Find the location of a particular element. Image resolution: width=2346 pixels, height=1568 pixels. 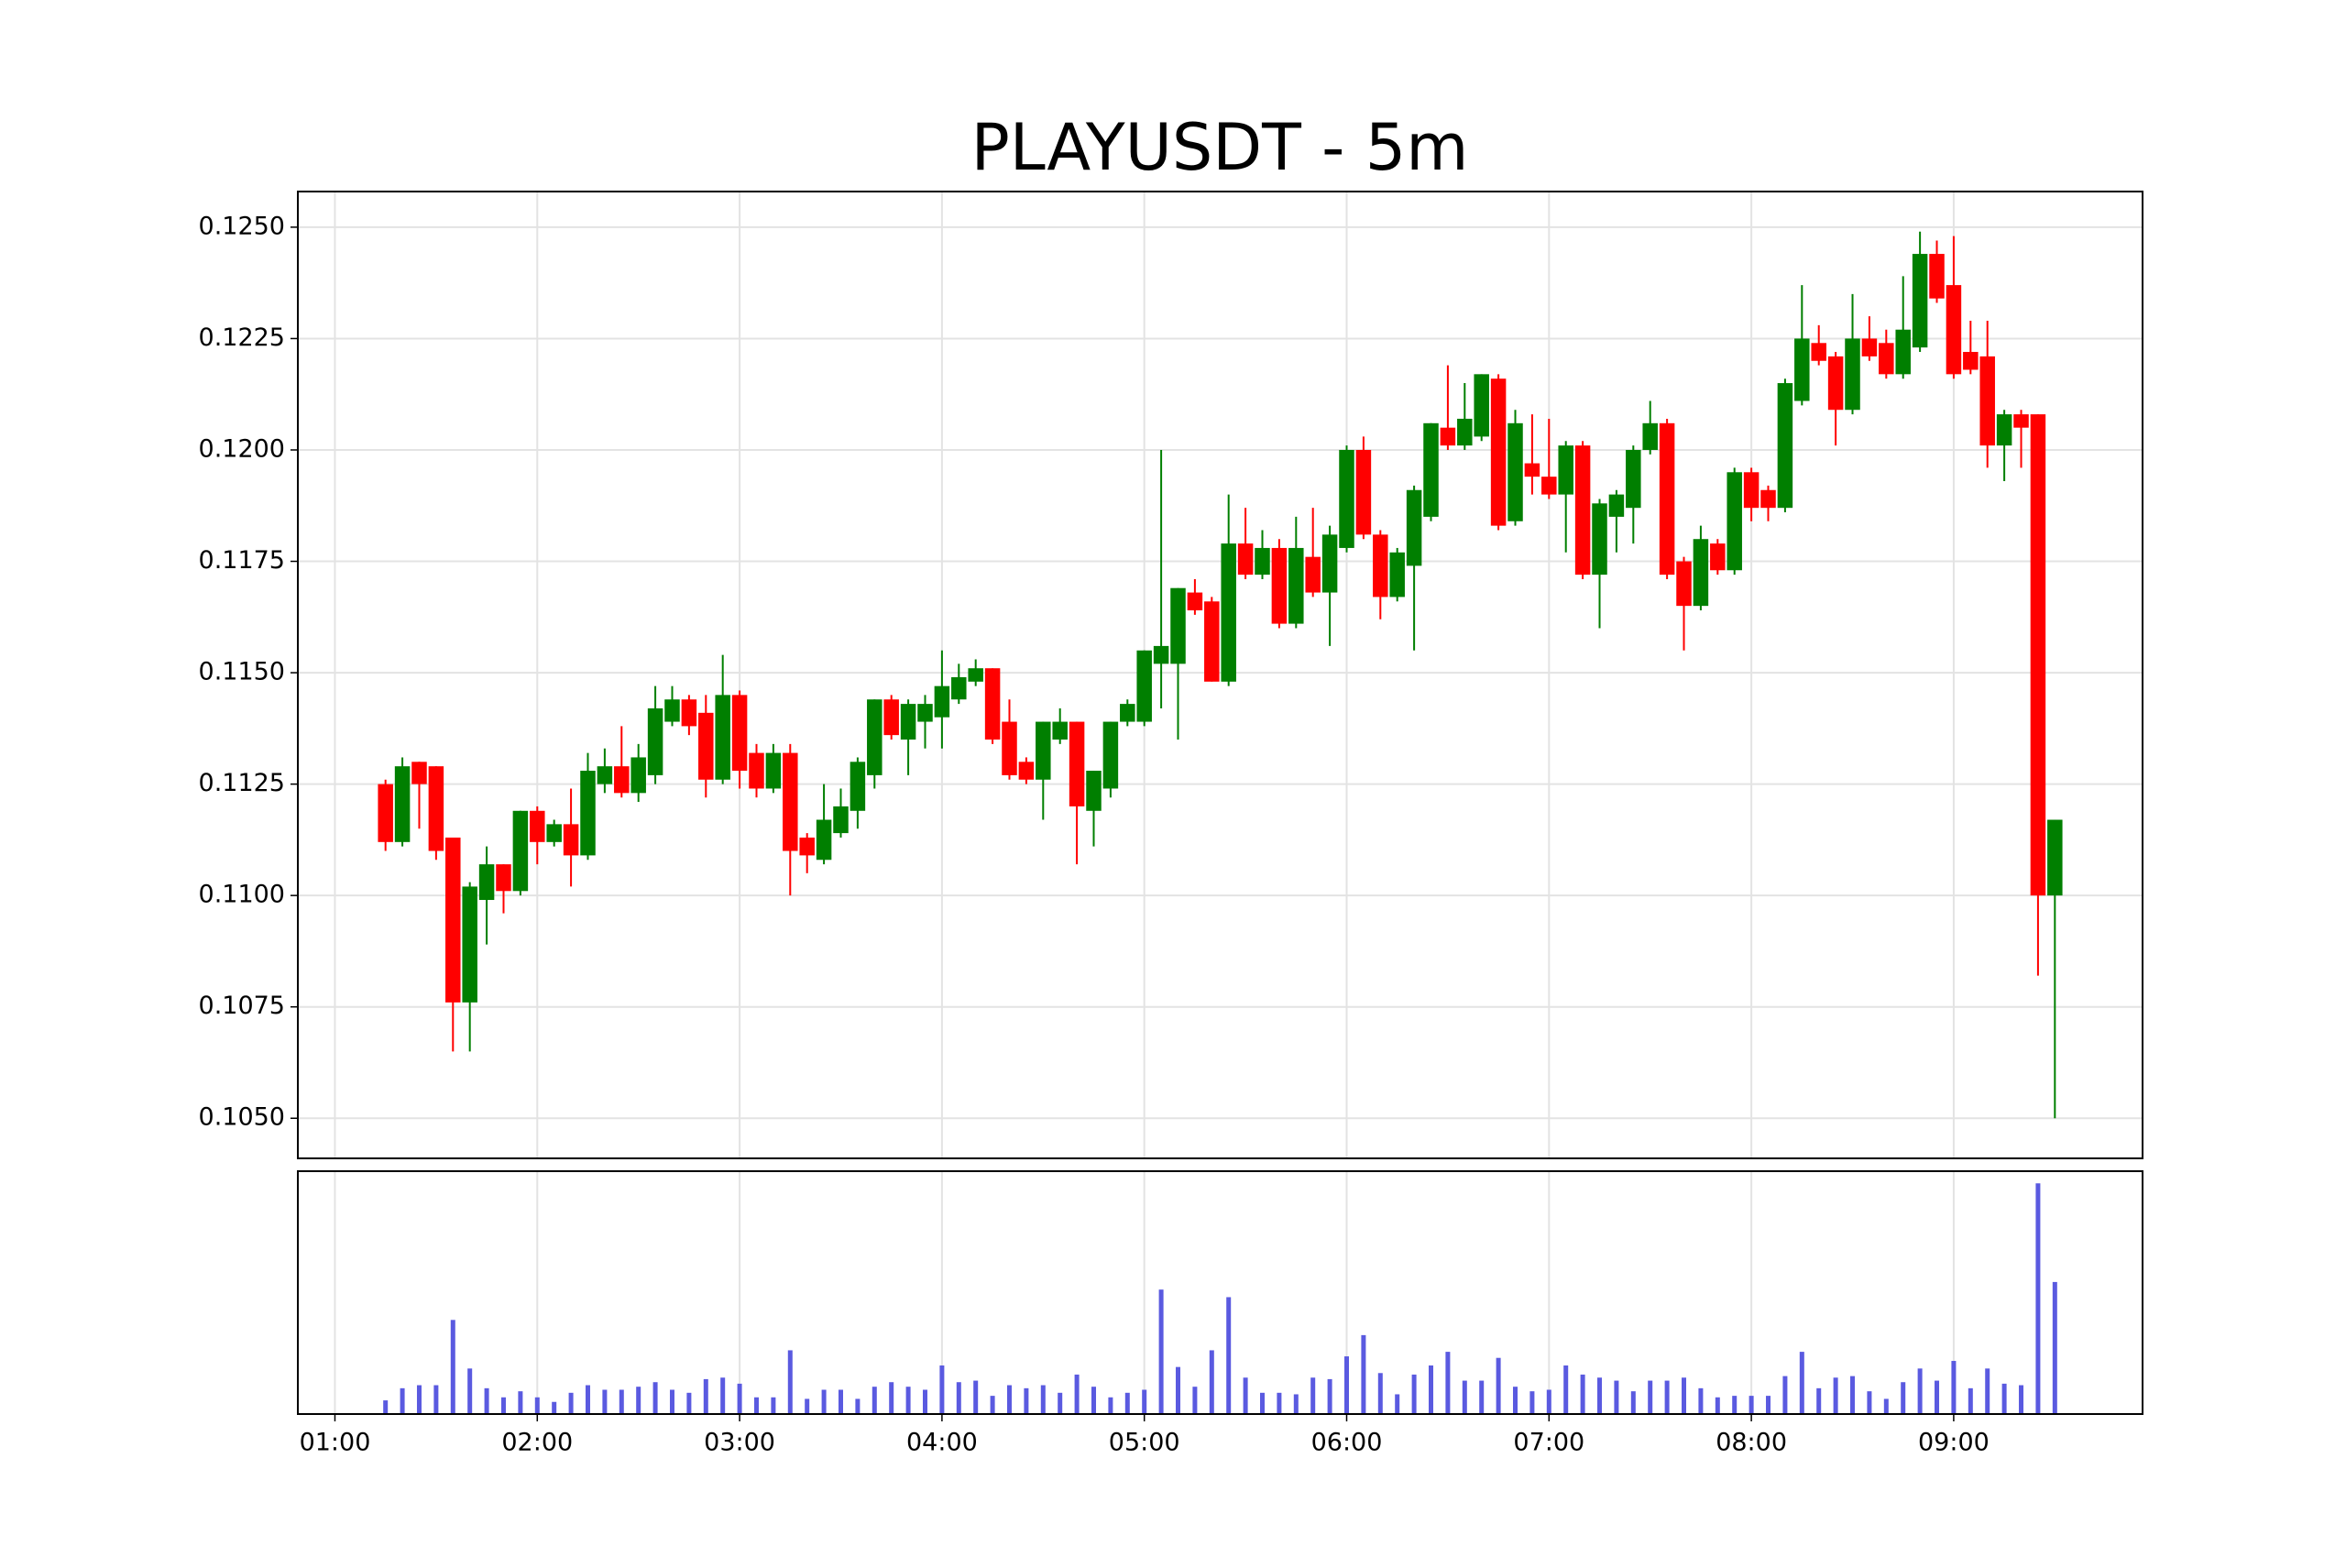

x-tick-label: 01:00 is located at coordinates (335, 1443).